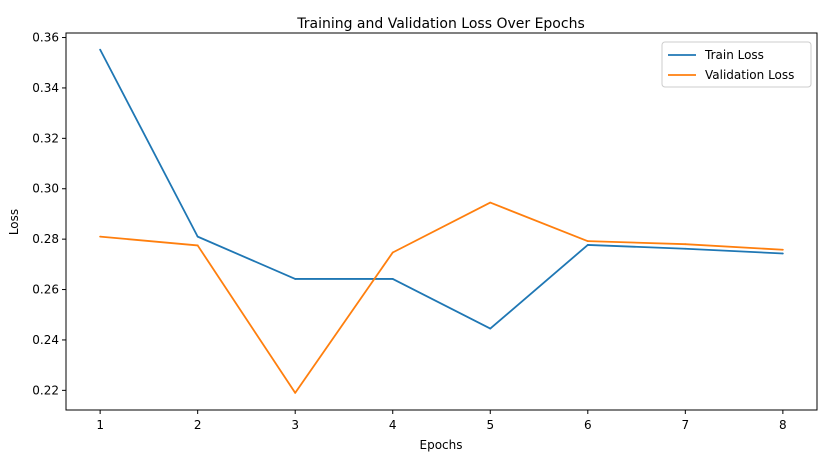 The width and height of the screenshot is (829, 472). What do you see at coordinates (45, 290) in the screenshot?
I see `y-tick-label: 0.26` at bounding box center [45, 290].